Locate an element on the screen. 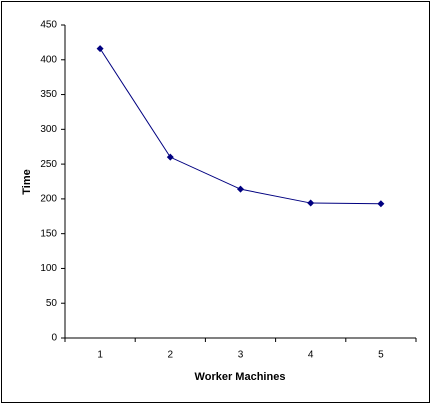 The width and height of the screenshot is (432, 405). x-axis-title: Worker Machines is located at coordinates (240, 377).